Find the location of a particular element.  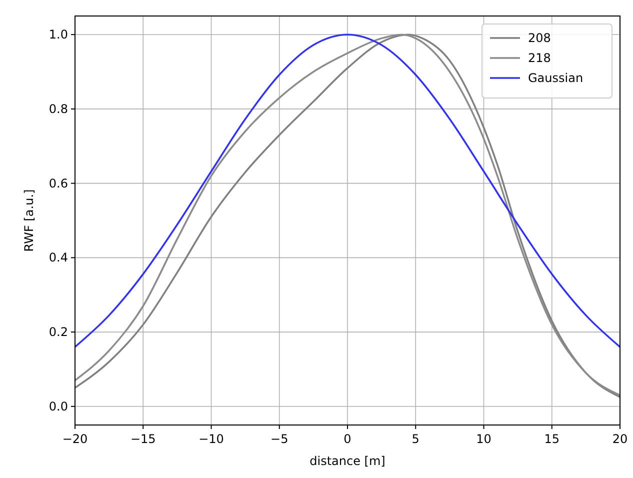

y-tick-label: 0.2 is located at coordinates (58, 332).